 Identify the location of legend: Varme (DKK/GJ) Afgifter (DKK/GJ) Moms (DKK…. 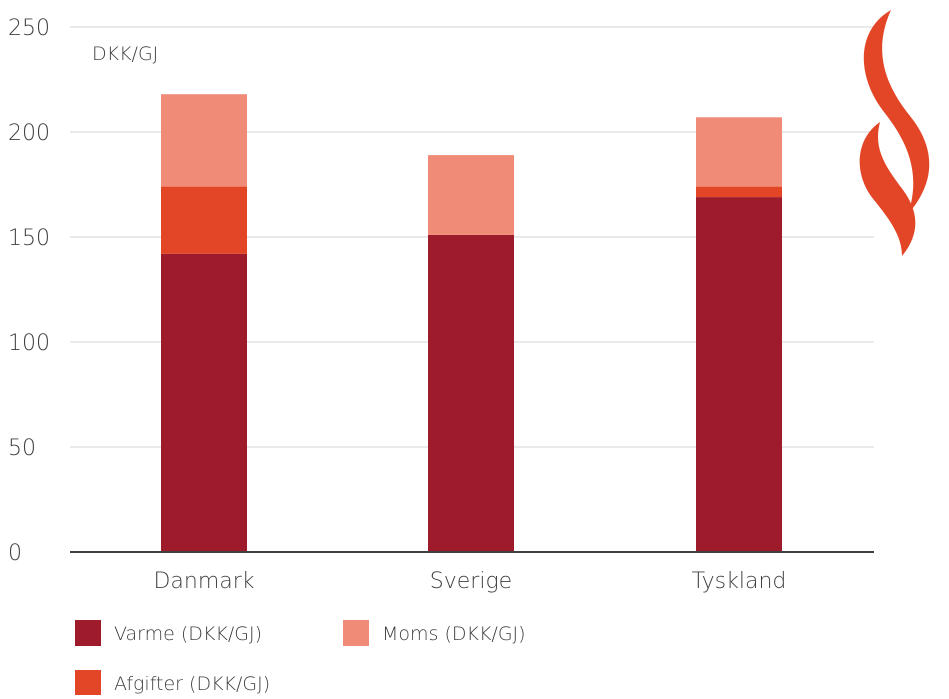
(300, 658).